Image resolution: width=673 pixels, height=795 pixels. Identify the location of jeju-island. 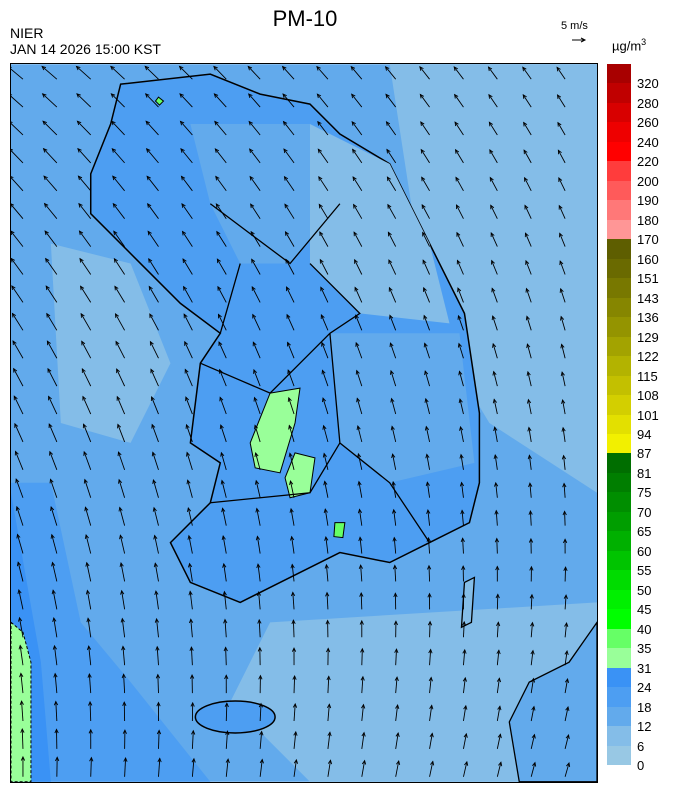
(235, 717).